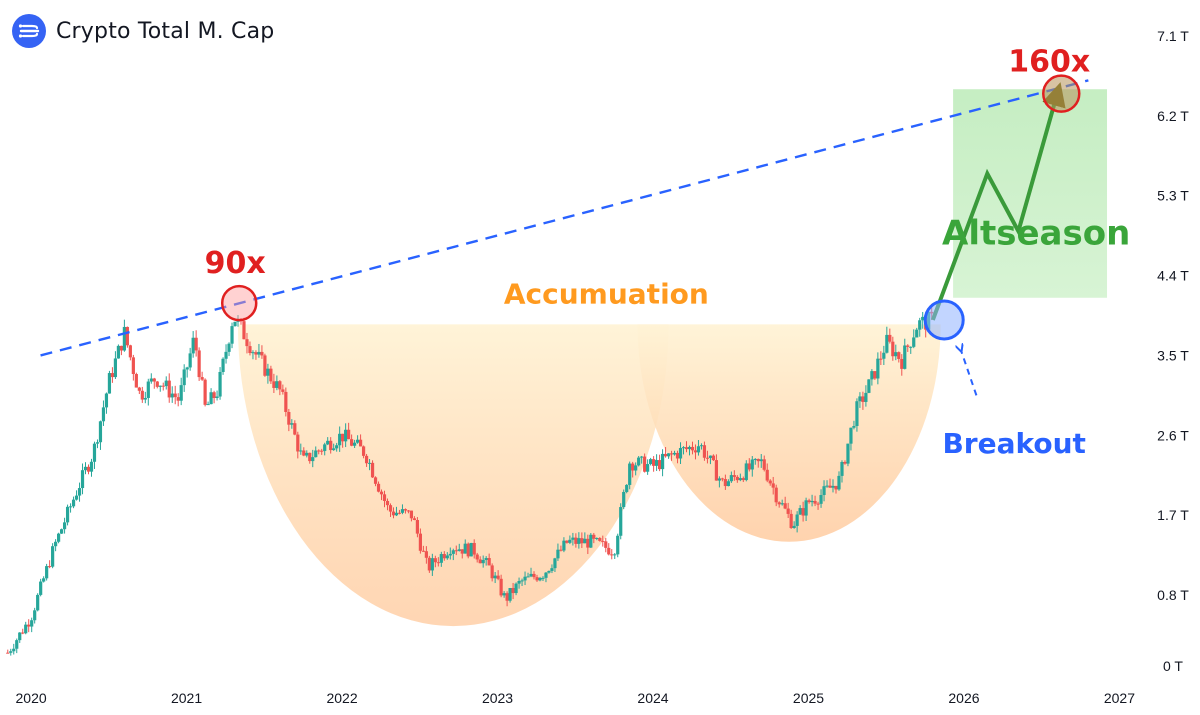  I want to click on x-tick-label: 2026, so click(963, 698).